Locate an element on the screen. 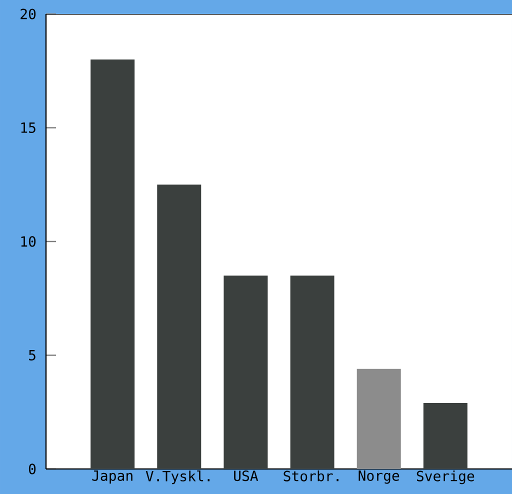 Image resolution: width=512 pixels, height=494 pixels. x-tick-label: Sverige is located at coordinates (445, 477).